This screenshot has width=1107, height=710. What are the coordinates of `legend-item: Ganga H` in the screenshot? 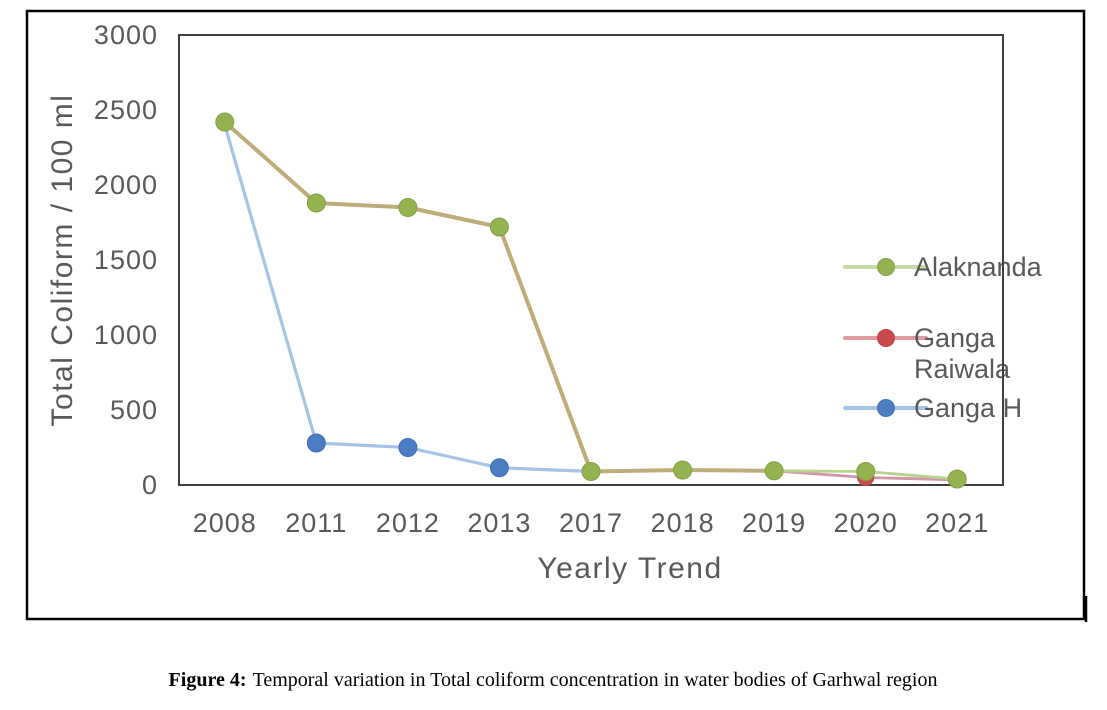 It's located at (932, 408).